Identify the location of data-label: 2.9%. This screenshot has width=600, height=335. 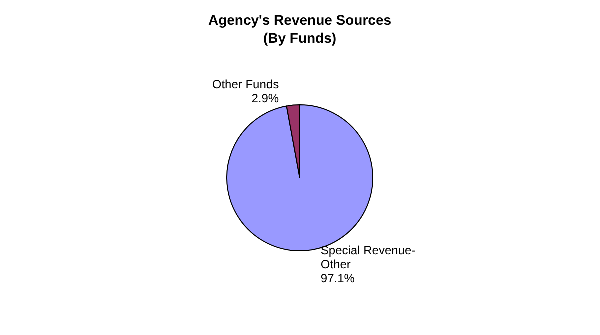
(266, 98).